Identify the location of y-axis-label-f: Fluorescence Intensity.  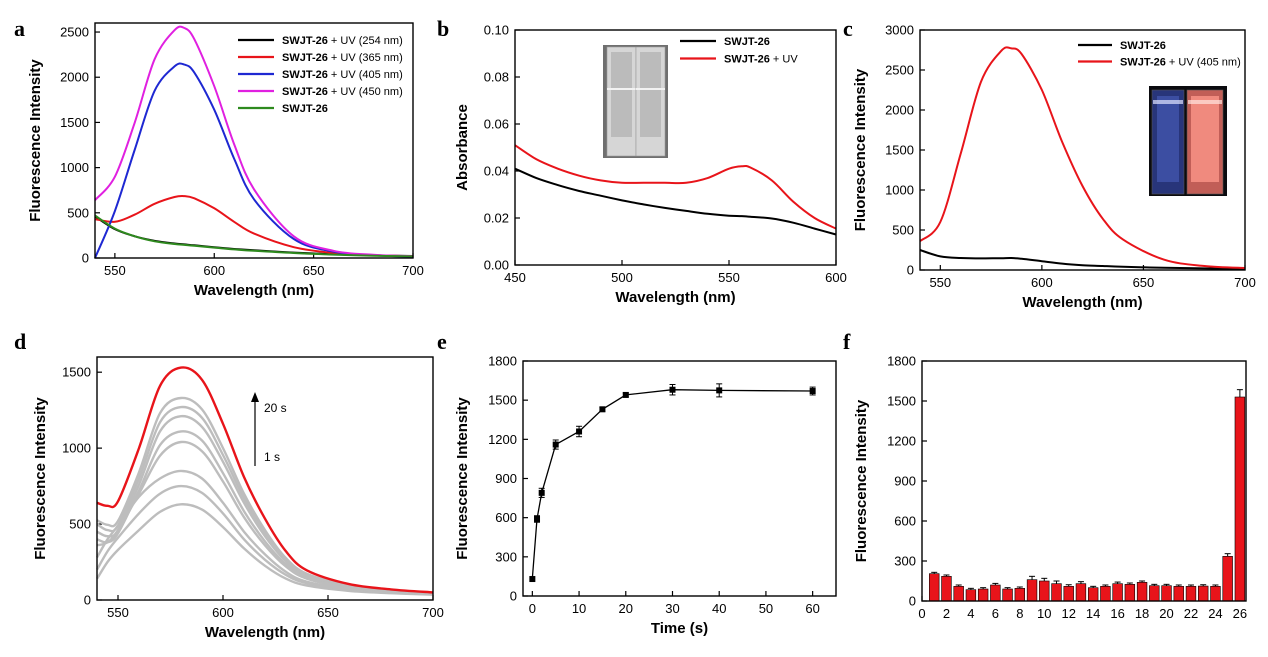
(861, 480).